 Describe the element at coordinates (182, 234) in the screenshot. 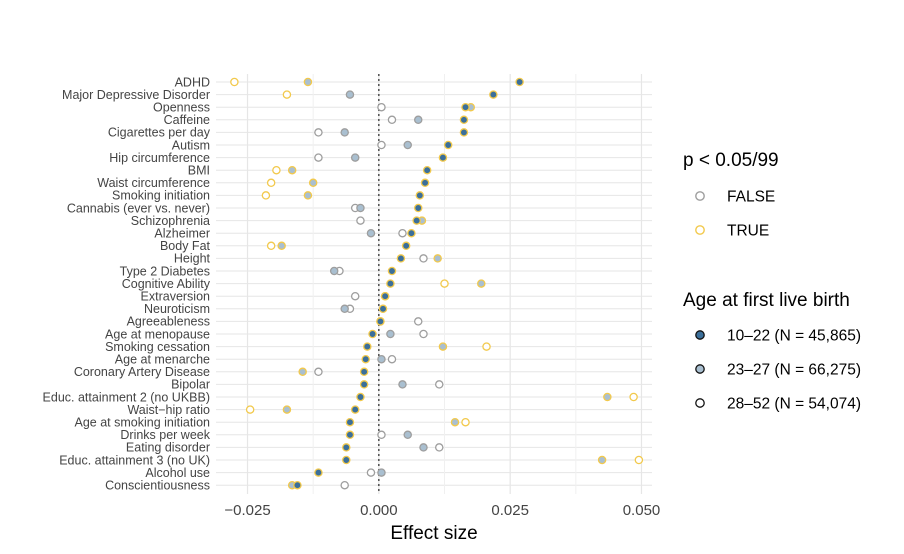

I see `y-tick-label: Alzheimer` at that location.